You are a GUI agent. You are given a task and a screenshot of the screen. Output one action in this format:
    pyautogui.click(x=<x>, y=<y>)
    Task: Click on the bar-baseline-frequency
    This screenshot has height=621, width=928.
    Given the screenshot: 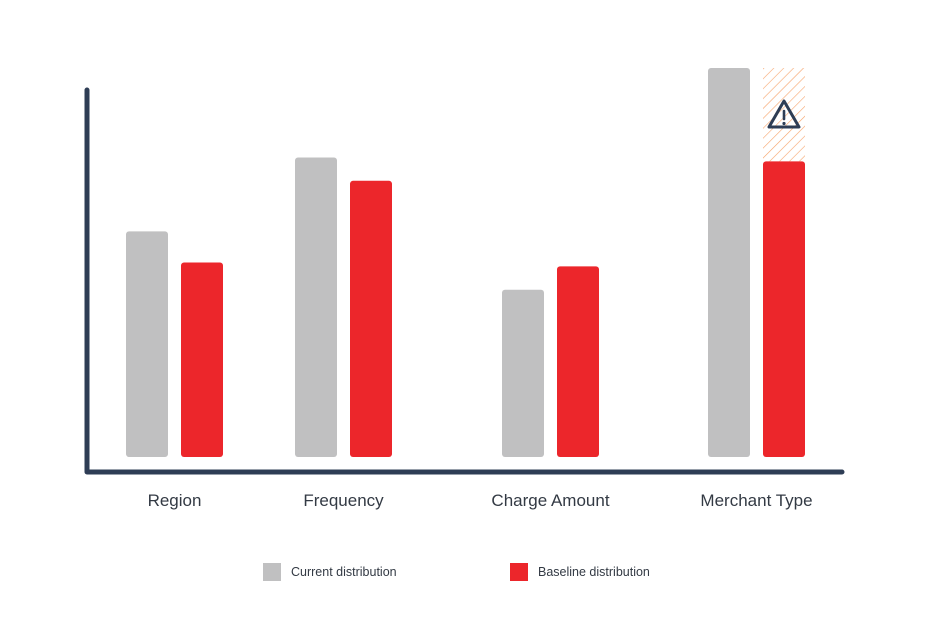 What is the action you would take?
    pyautogui.click(x=371, y=318)
    